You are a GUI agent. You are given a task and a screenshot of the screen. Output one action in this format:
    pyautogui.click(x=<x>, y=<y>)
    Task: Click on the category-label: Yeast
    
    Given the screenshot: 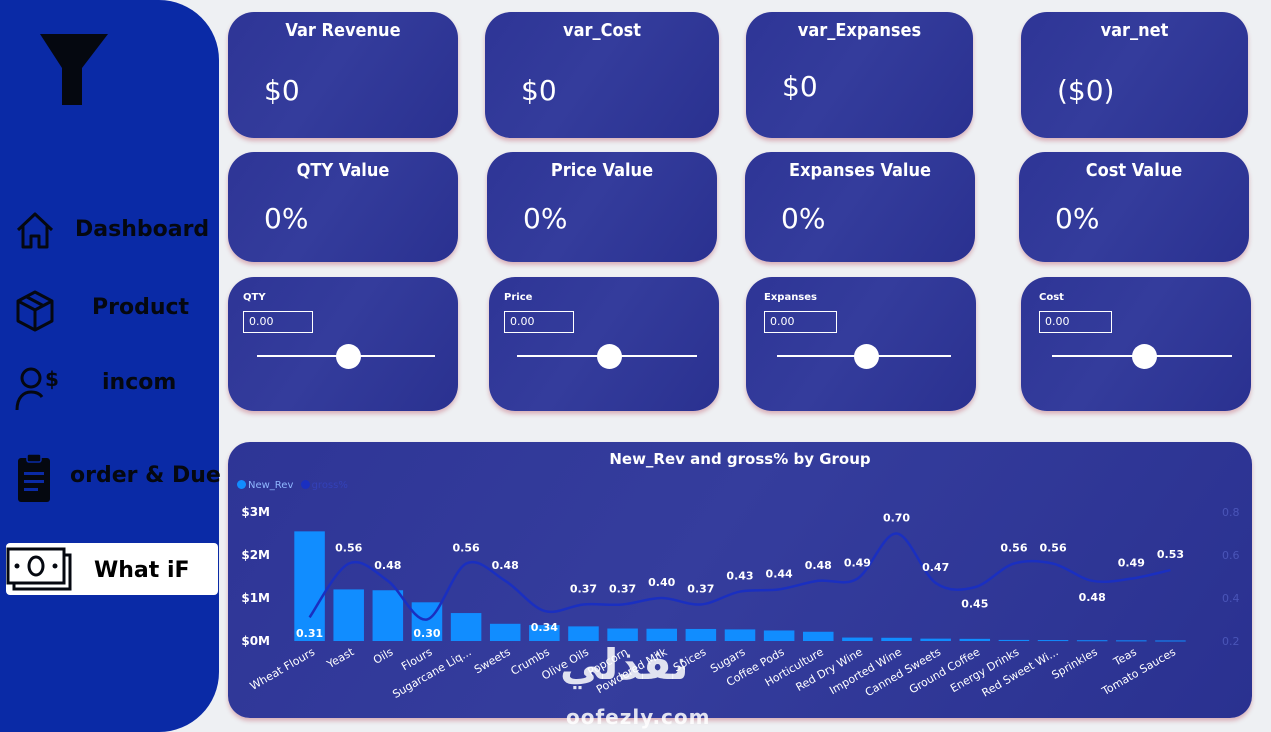 What is the action you would take?
    pyautogui.click(x=340, y=658)
    